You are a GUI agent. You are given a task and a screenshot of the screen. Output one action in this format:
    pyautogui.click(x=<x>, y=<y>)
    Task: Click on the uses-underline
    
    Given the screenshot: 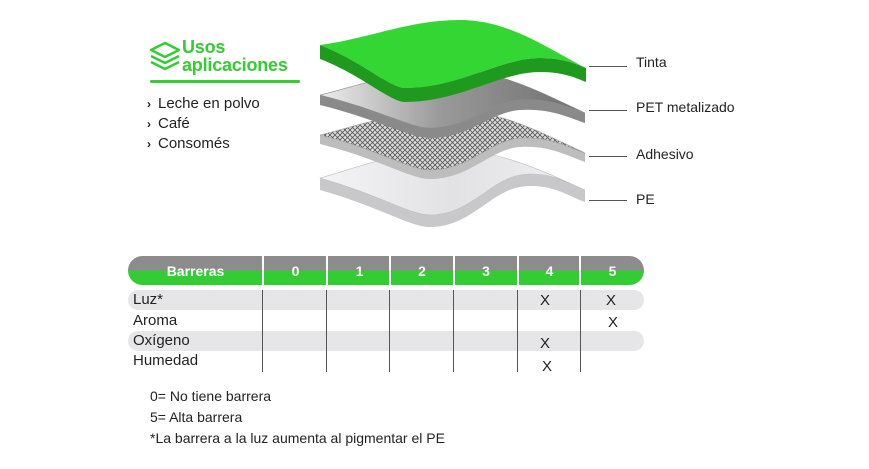 What is the action you would take?
    pyautogui.click(x=225, y=81)
    